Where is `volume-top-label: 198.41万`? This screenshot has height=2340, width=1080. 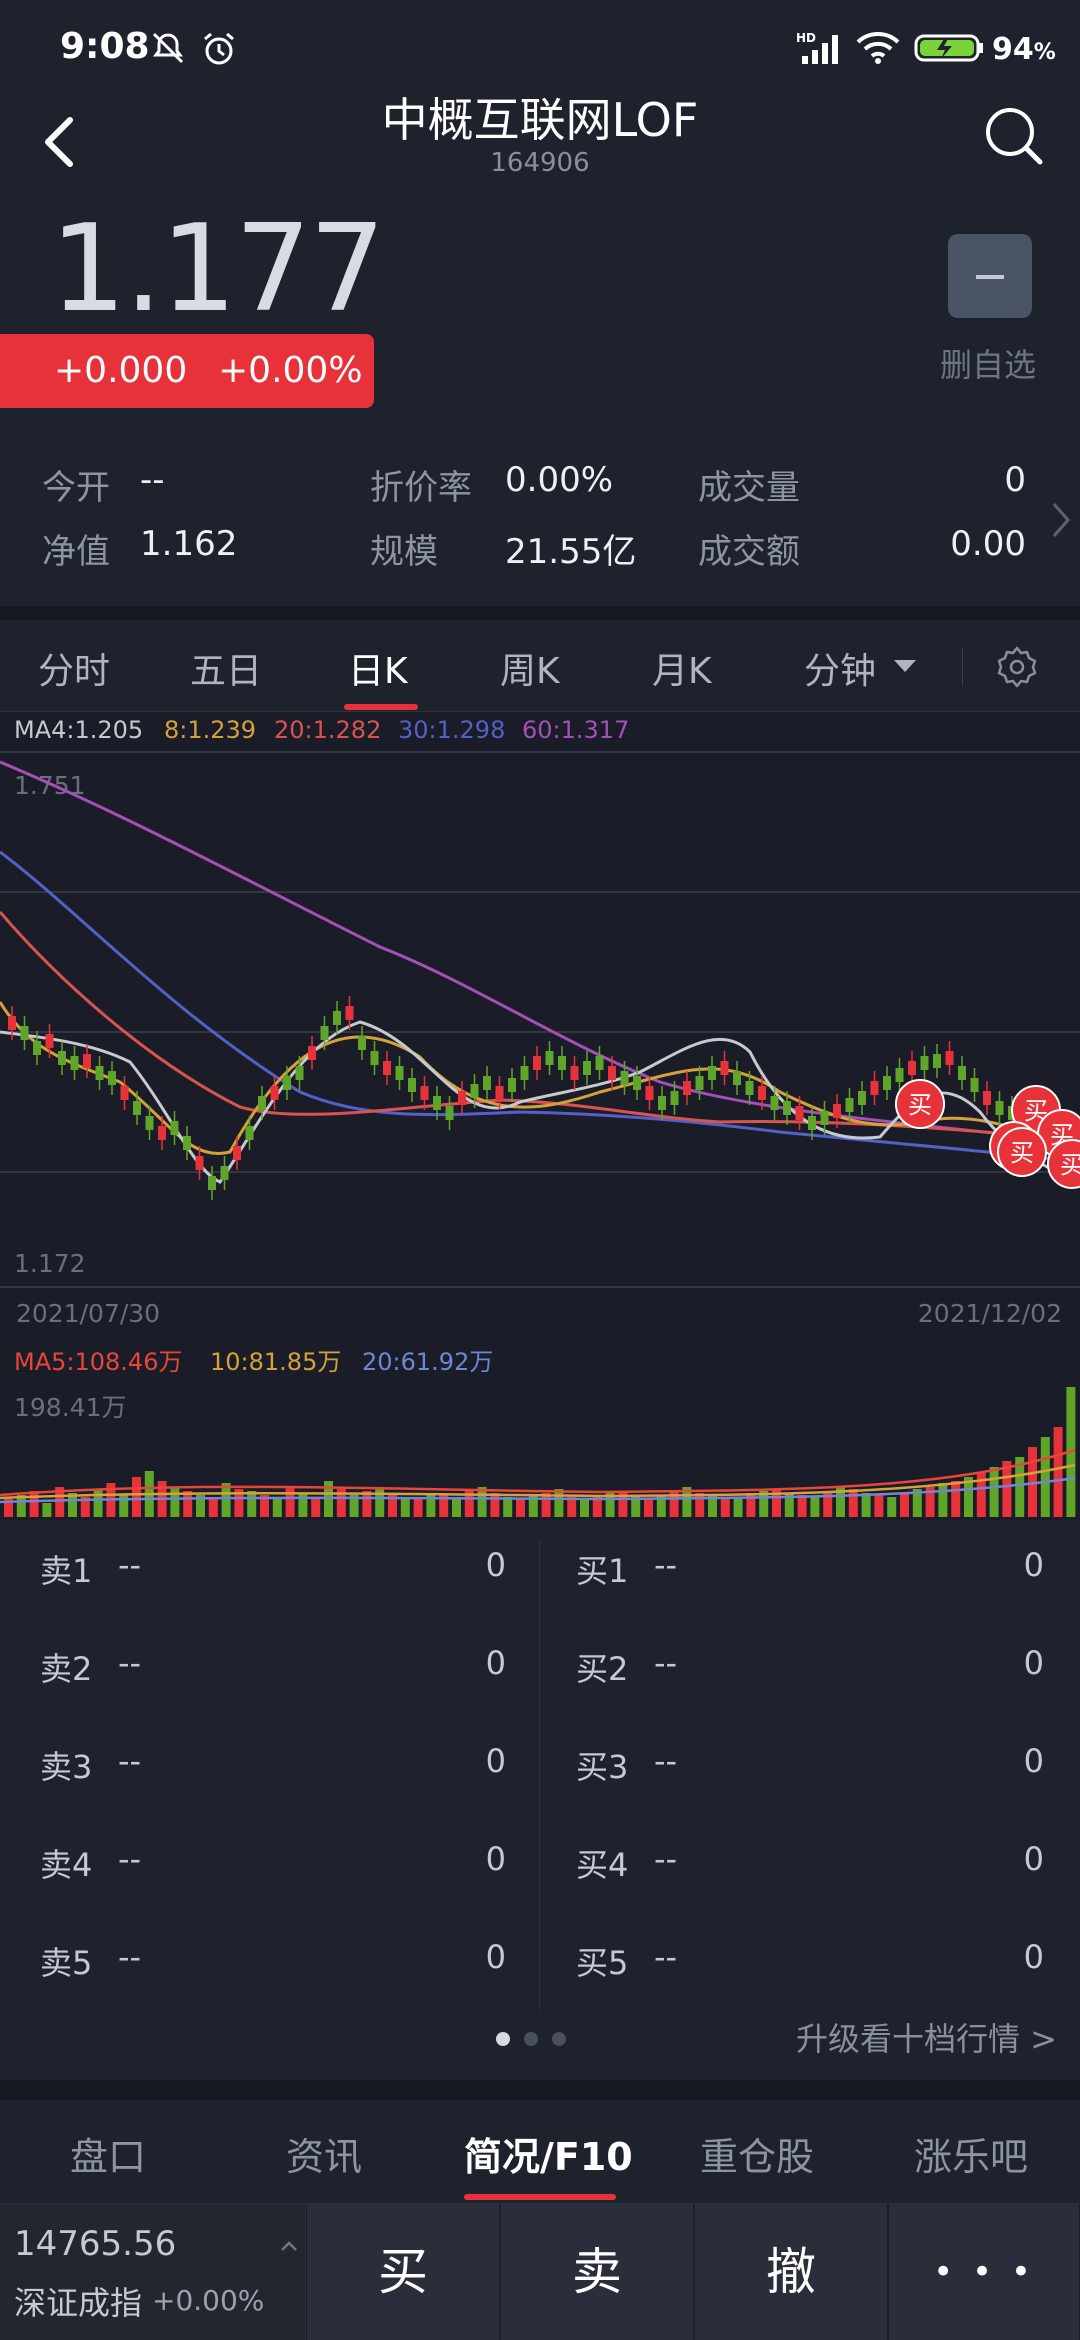
volume-top-label: 198.41万 is located at coordinates (70, 1407).